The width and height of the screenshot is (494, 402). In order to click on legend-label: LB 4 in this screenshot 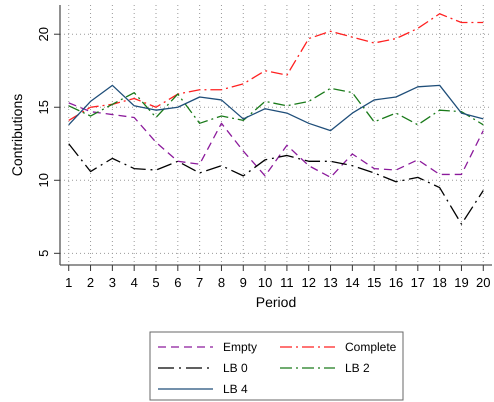, I will do `click(235, 389)`.